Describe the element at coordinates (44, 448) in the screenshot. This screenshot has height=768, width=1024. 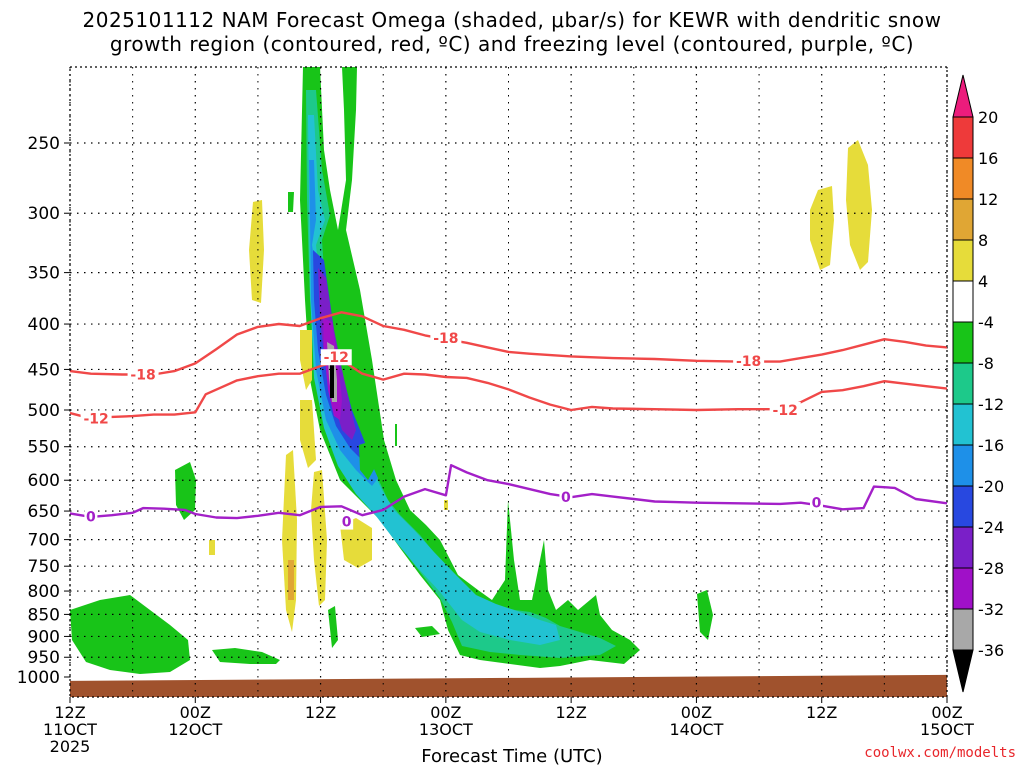
I see `y-tick-label: 550` at that location.